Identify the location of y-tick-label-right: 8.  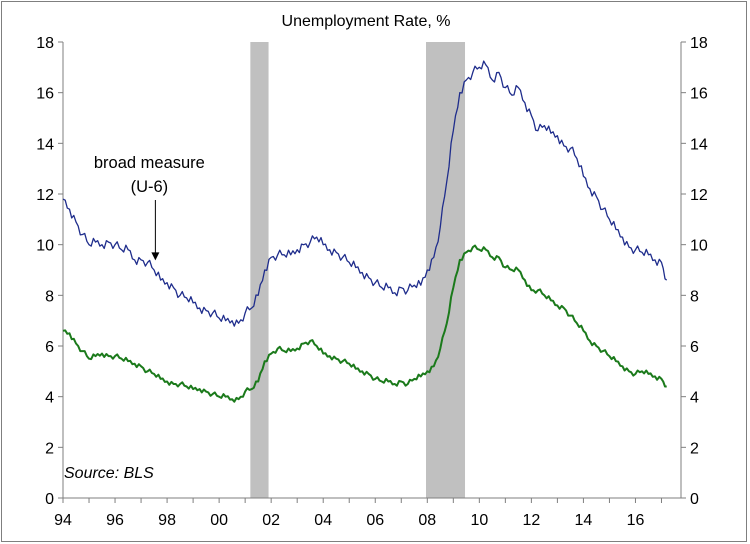
(694, 296).